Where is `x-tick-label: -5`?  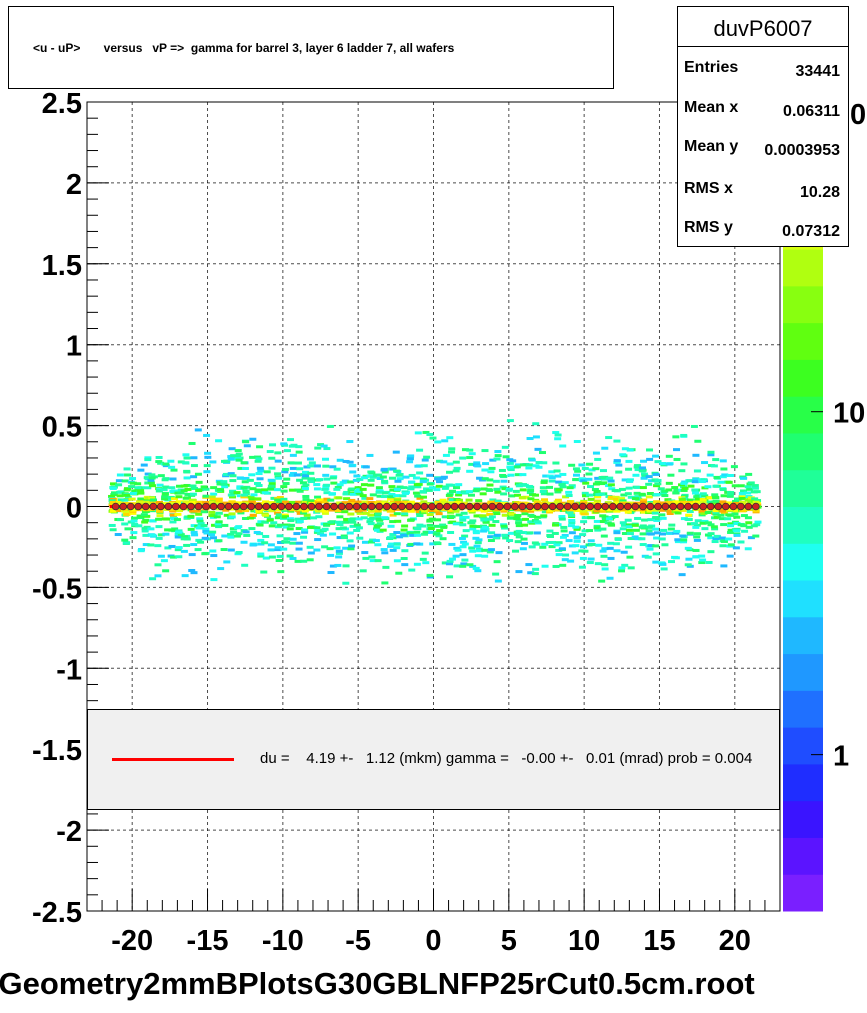
x-tick-label: -5 is located at coordinates (358, 941).